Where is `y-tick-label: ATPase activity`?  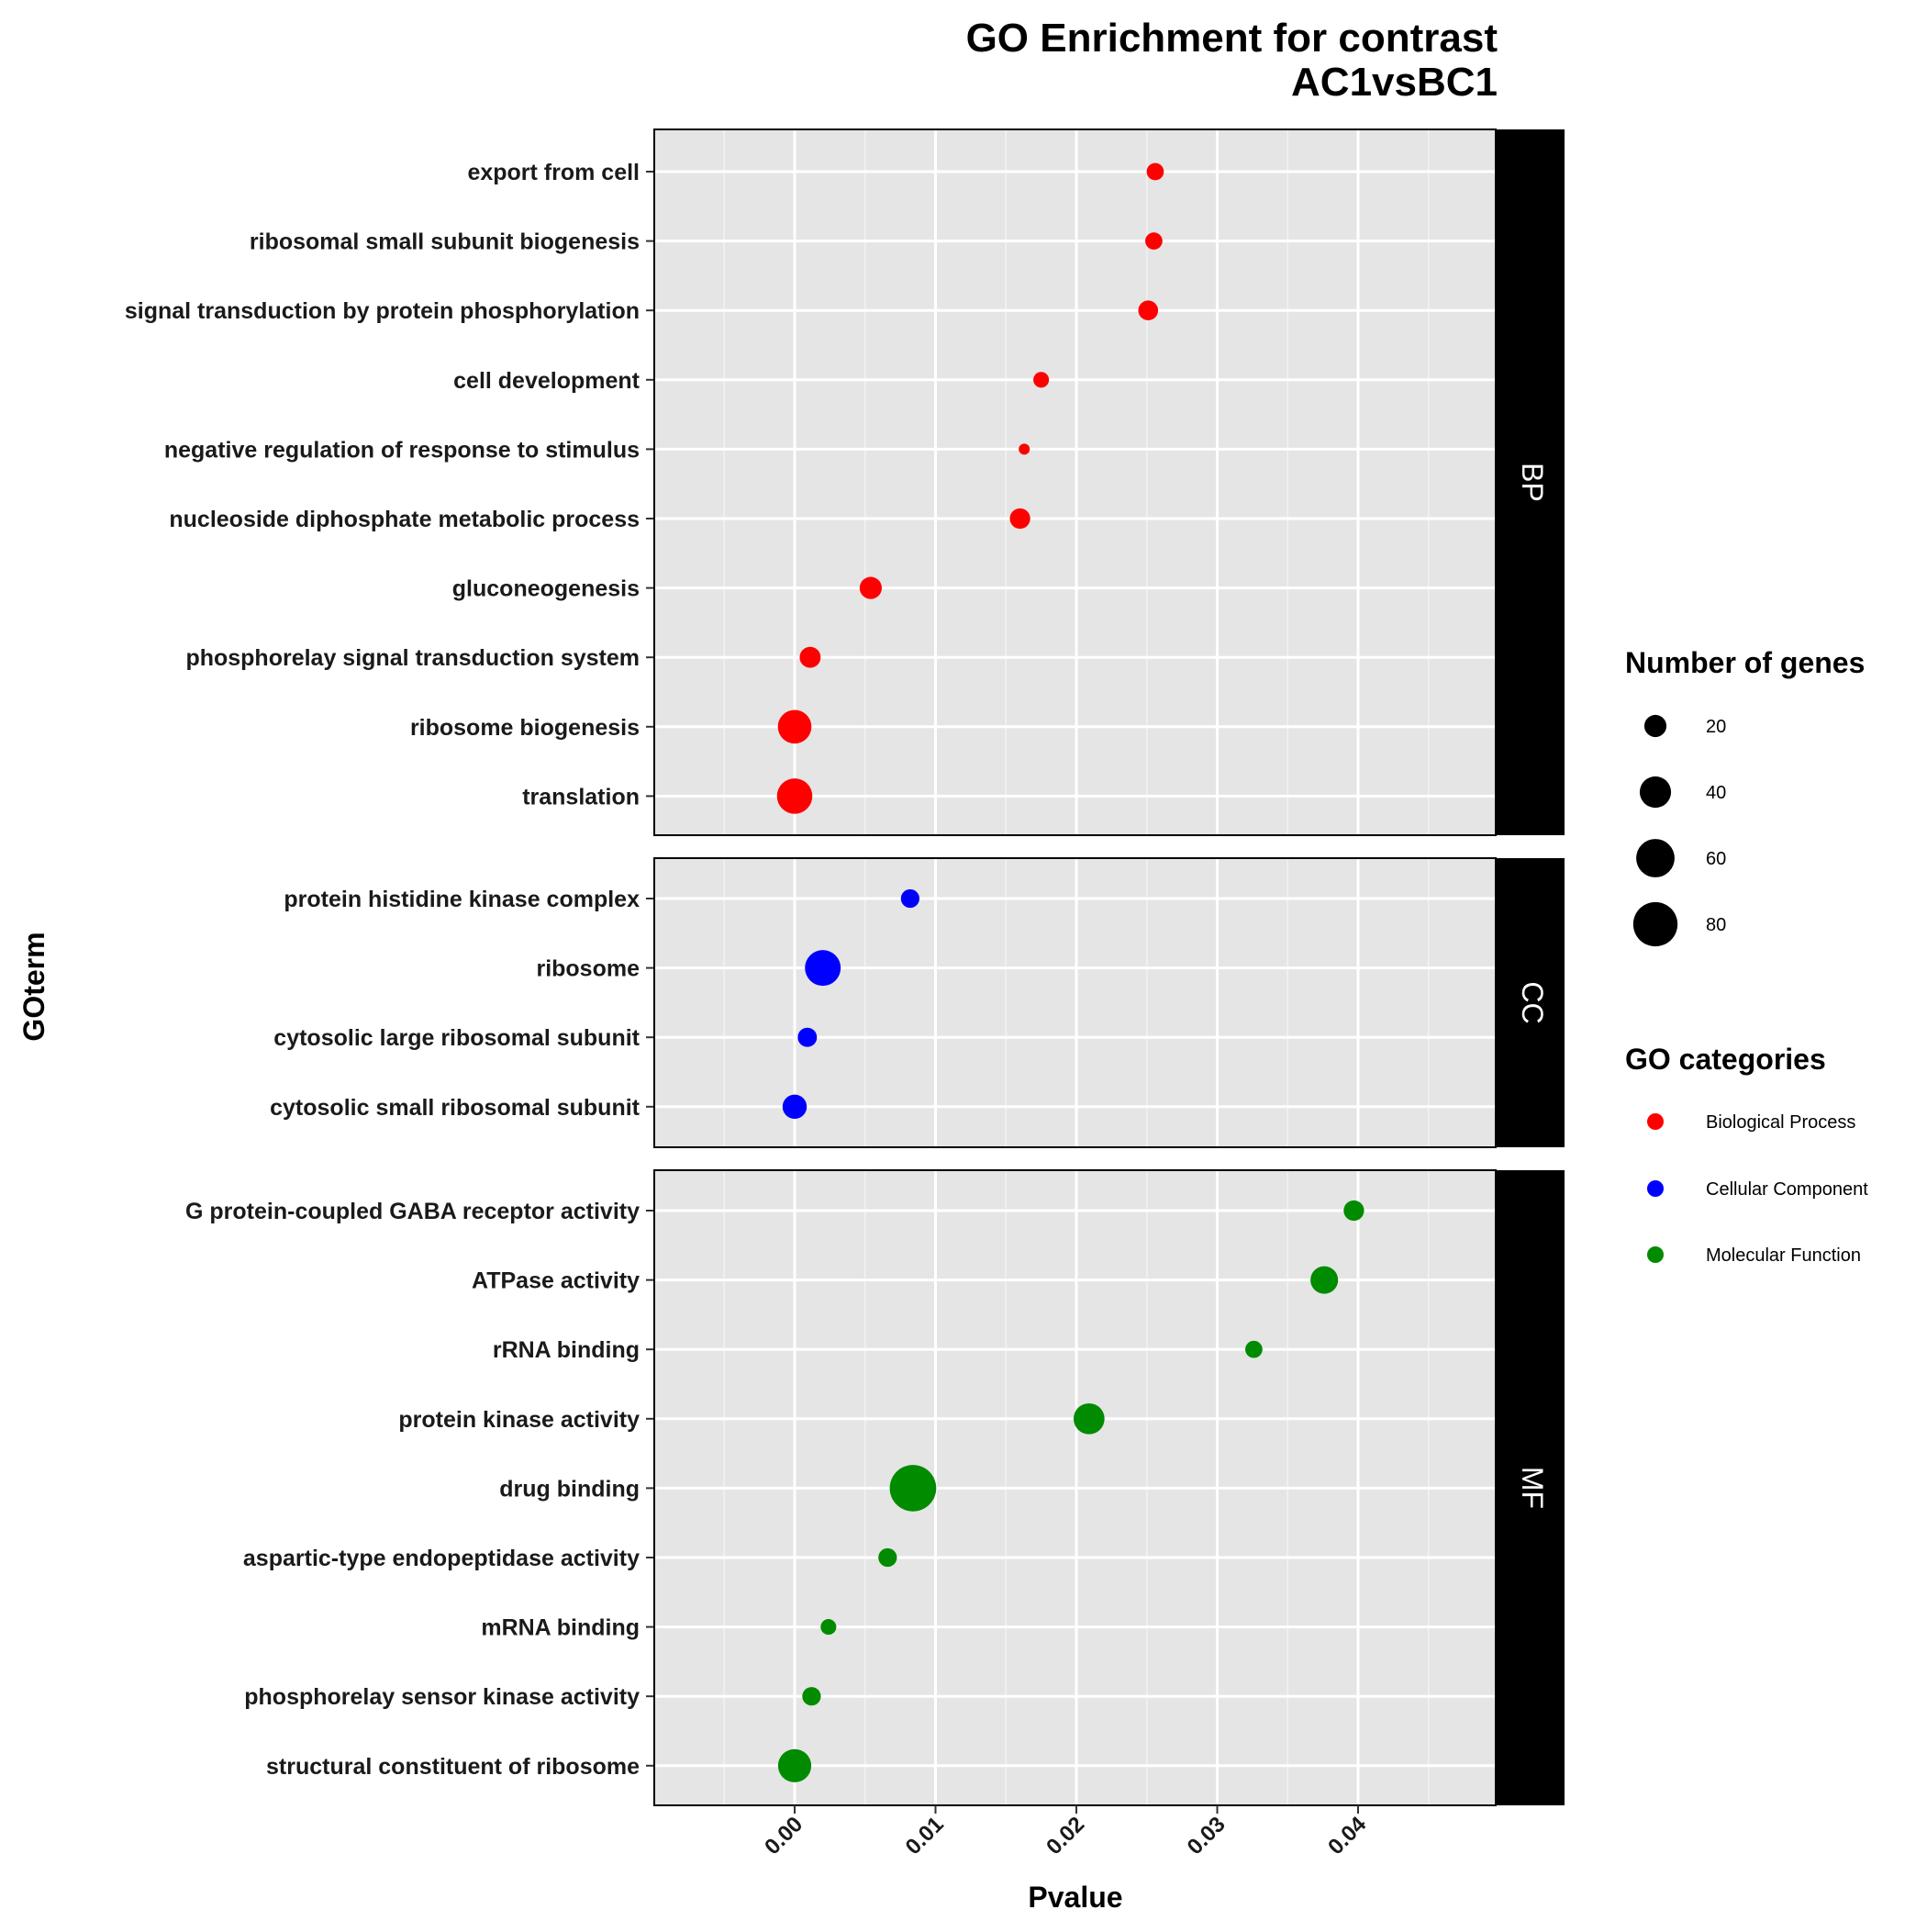
y-tick-label: ATPase activity is located at coordinates (556, 1281).